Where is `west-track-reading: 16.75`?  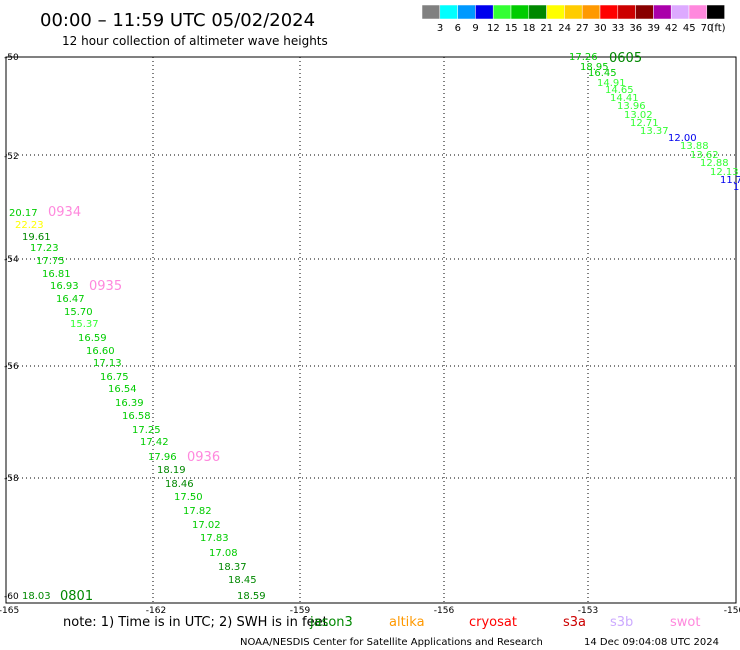
west-track-reading: 16.75 is located at coordinates (114, 377).